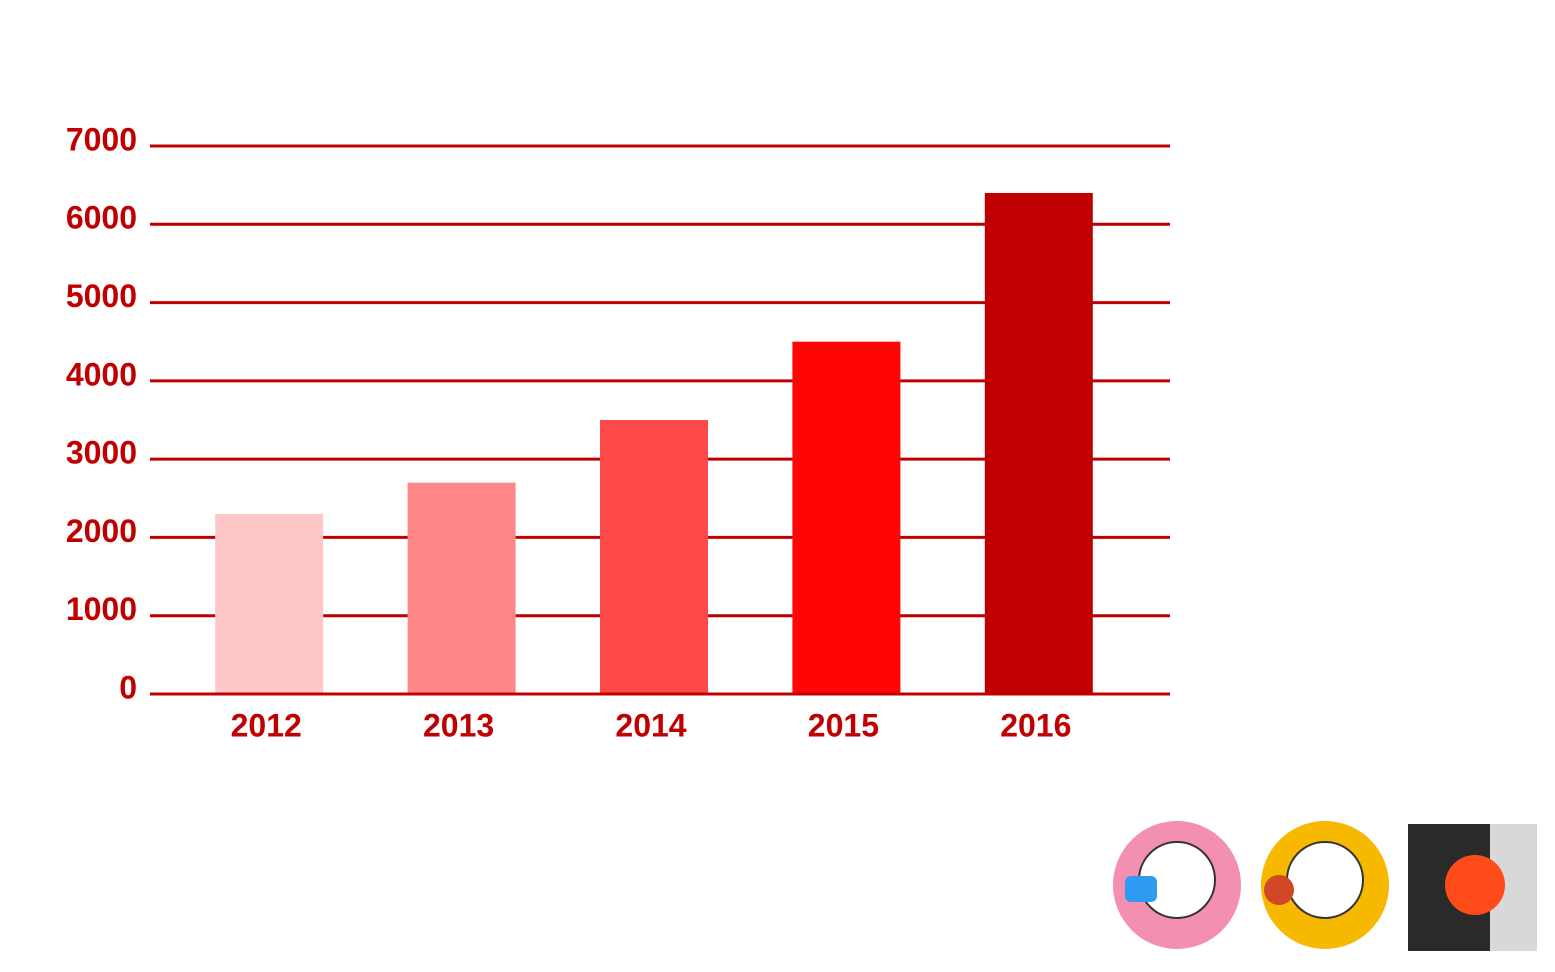 Image resolution: width=1555 pixels, height=972 pixels. Describe the element at coordinates (101, 218) in the screenshot. I see `y-tick-label: 6000` at that location.